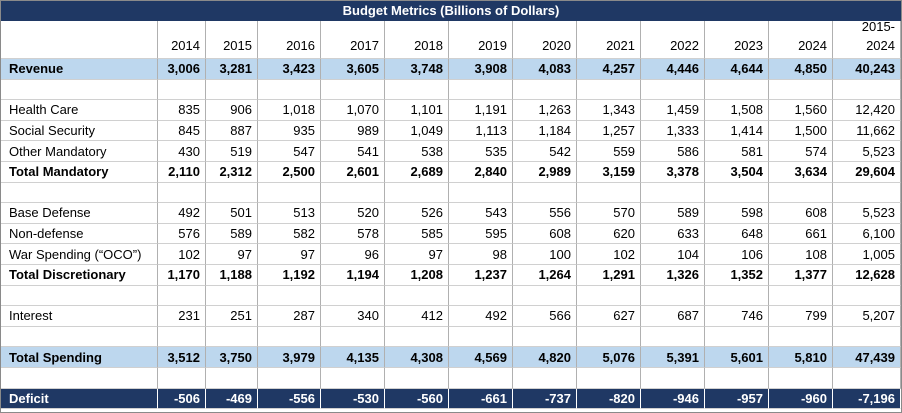 The image size is (902, 413). What do you see at coordinates (545, 131) in the screenshot?
I see `value-cell: 1,184` at bounding box center [545, 131].